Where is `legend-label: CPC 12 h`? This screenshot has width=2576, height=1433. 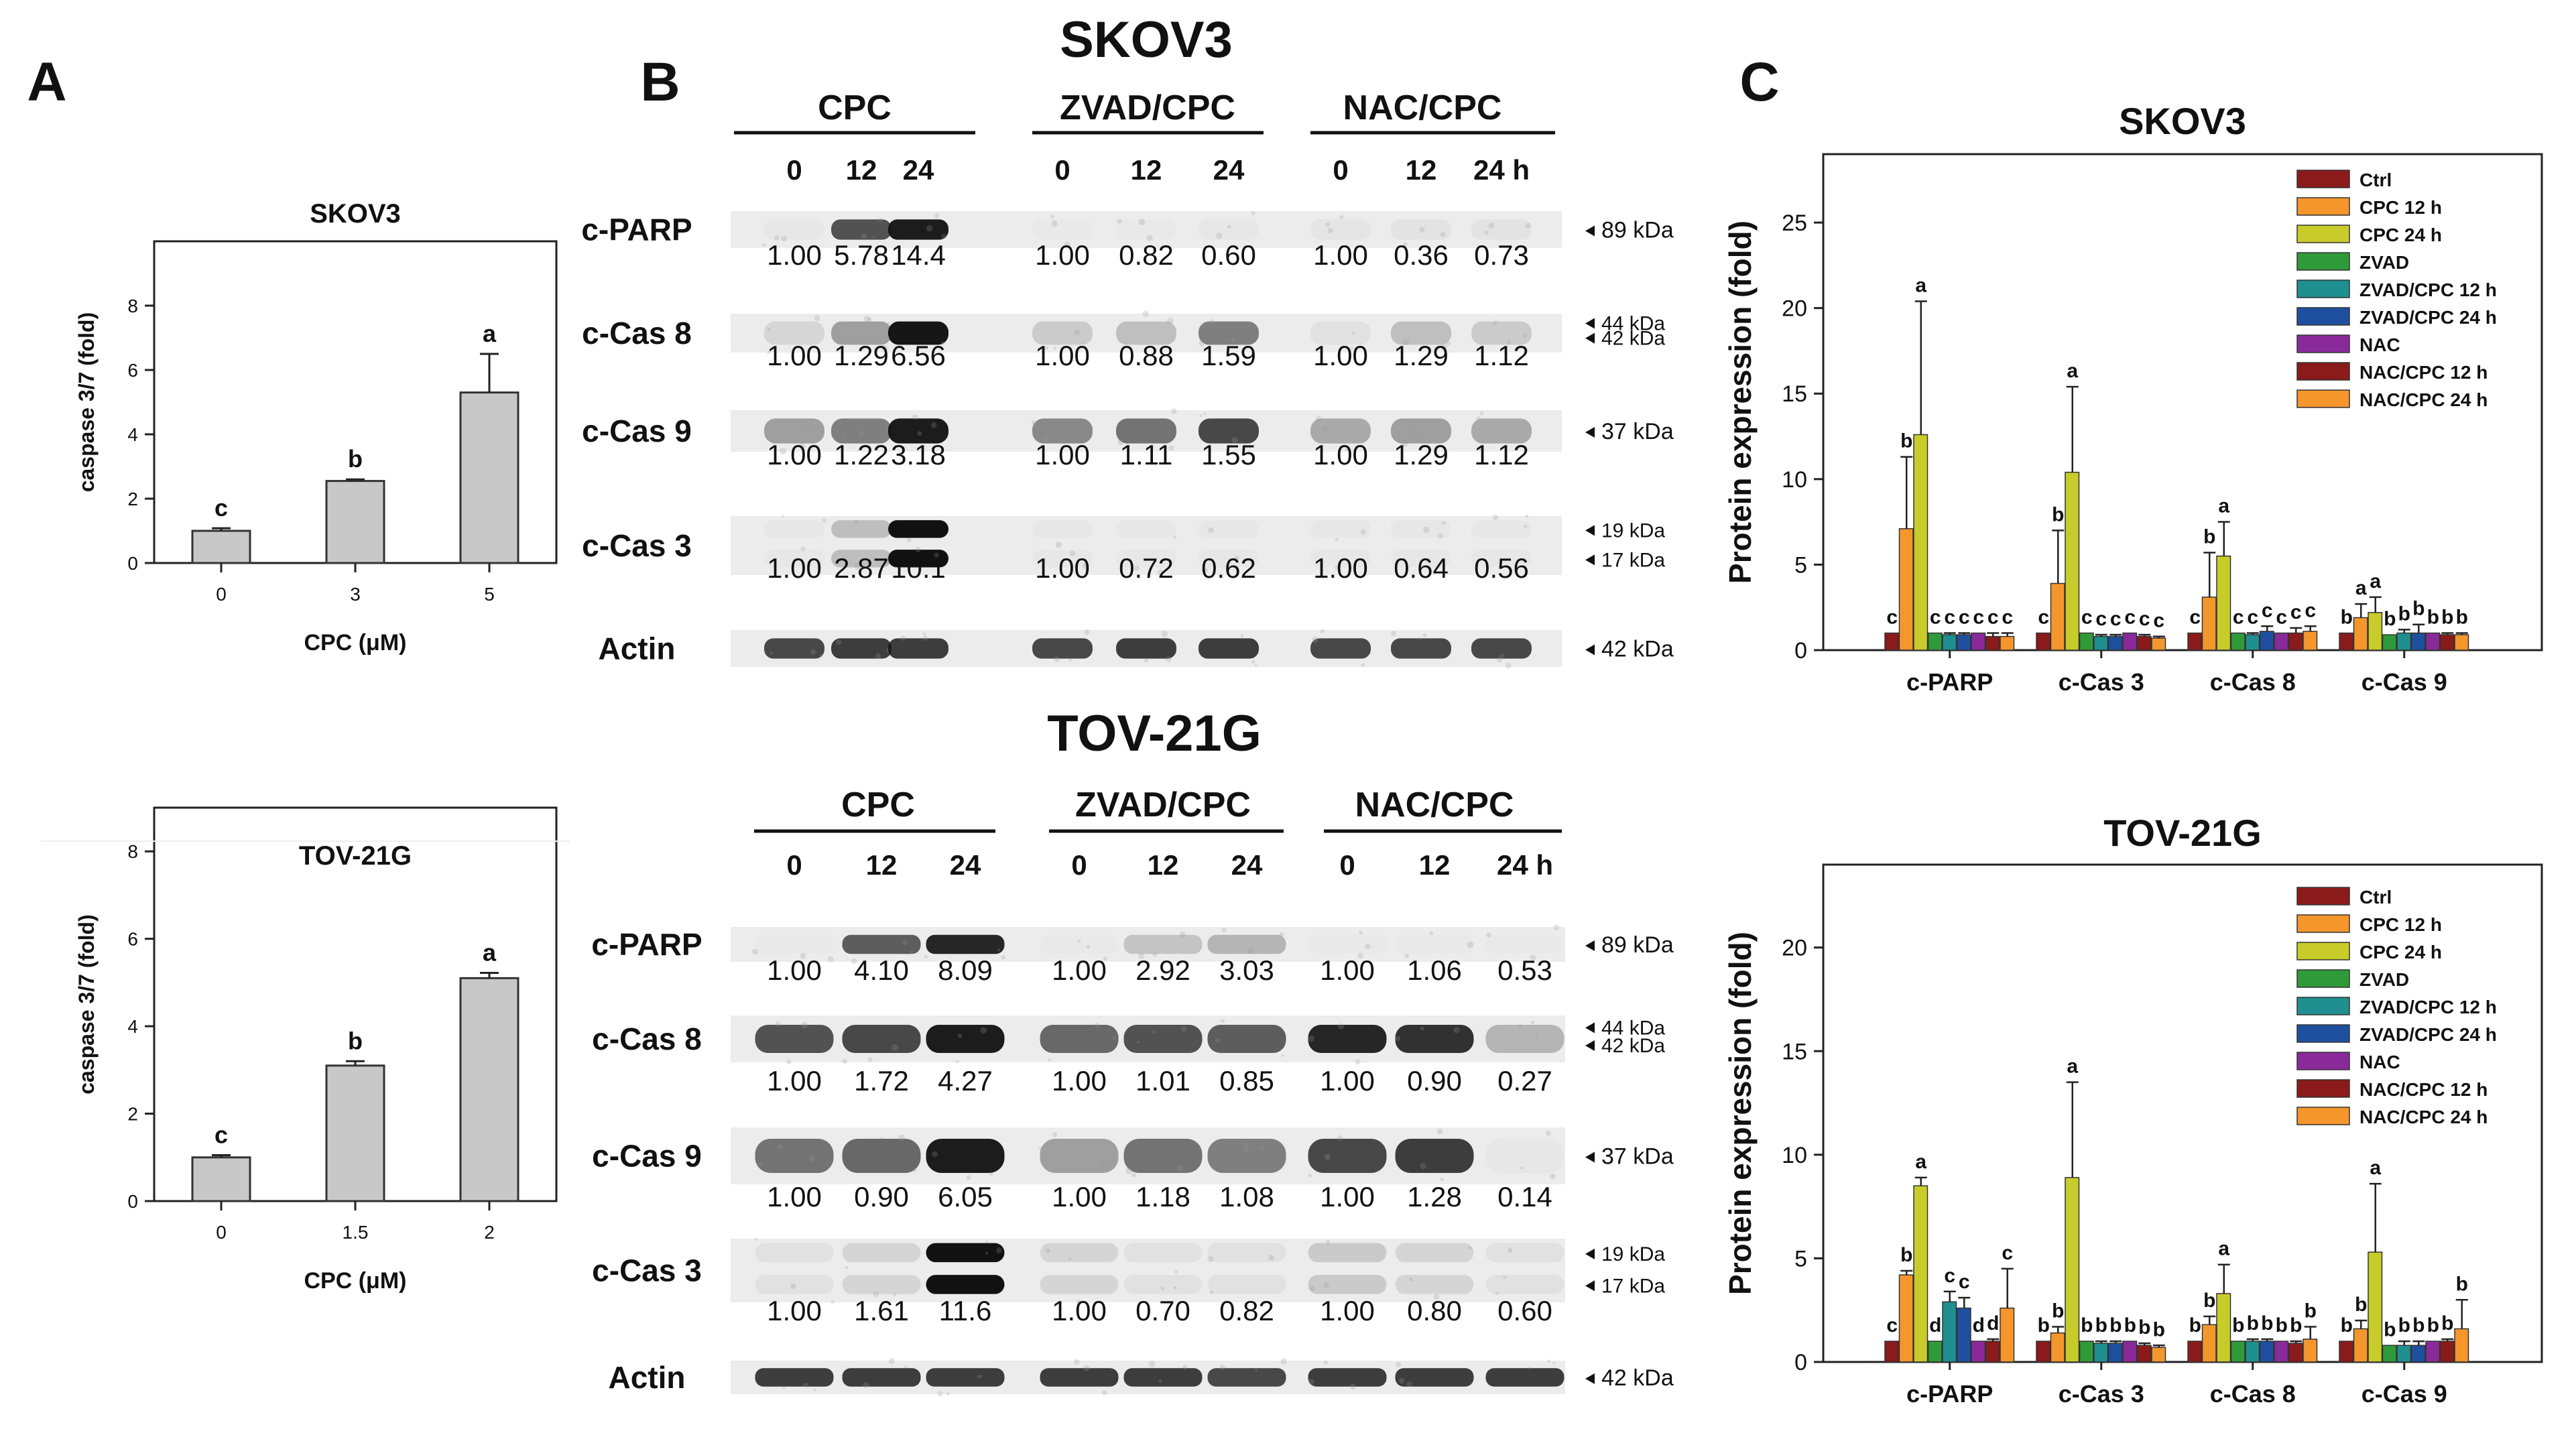
legend-label: CPC 12 h is located at coordinates (2400, 207).